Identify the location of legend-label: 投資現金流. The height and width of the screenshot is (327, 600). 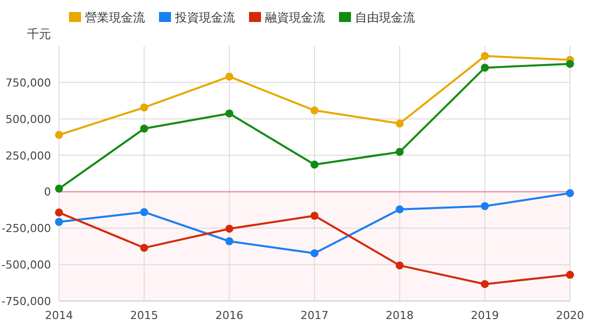
(204, 17).